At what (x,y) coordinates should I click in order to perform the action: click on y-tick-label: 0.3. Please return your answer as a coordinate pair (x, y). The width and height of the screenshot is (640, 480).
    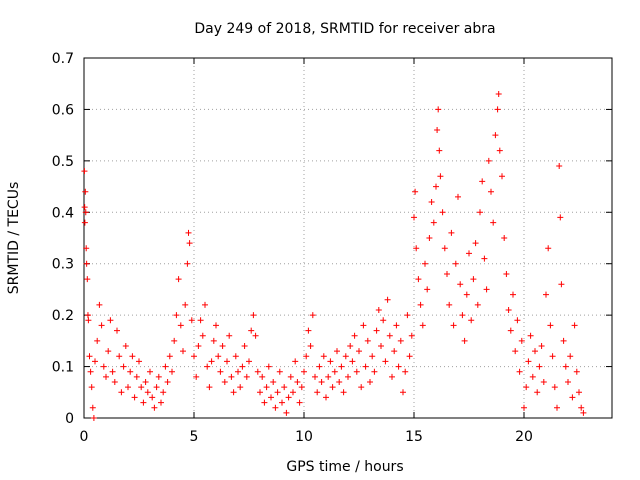
    Looking at the image, I should click on (63, 265).